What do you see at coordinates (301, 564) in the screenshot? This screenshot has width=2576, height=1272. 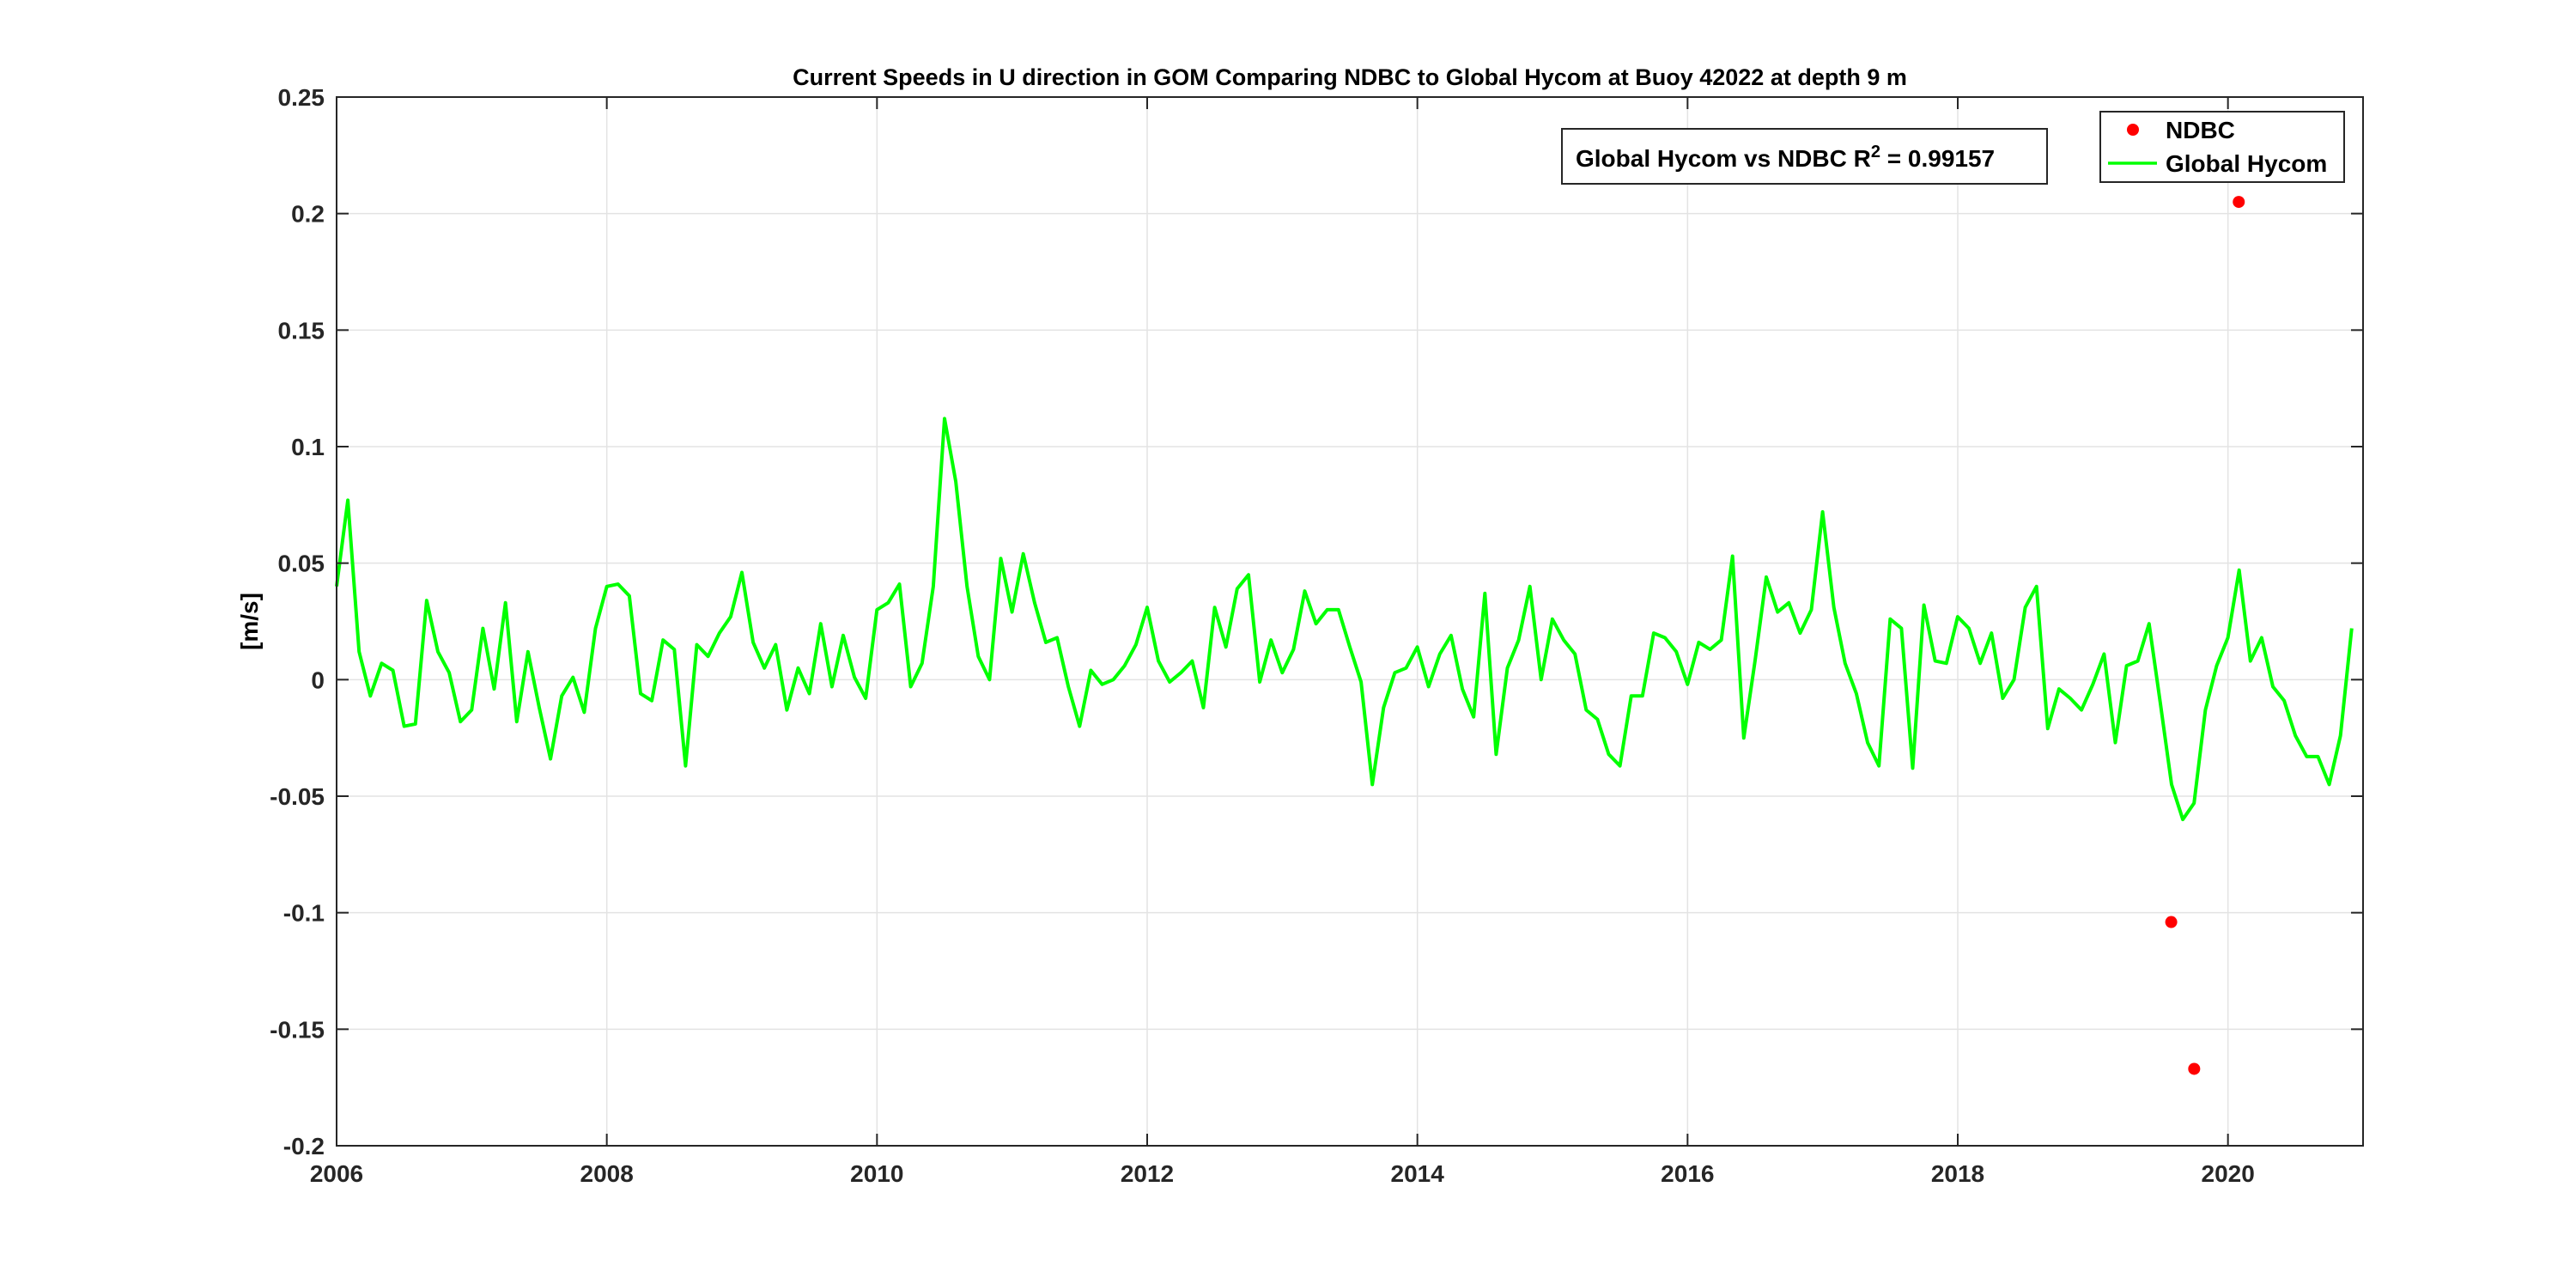 I see `y-tick-label: 0.05` at bounding box center [301, 564].